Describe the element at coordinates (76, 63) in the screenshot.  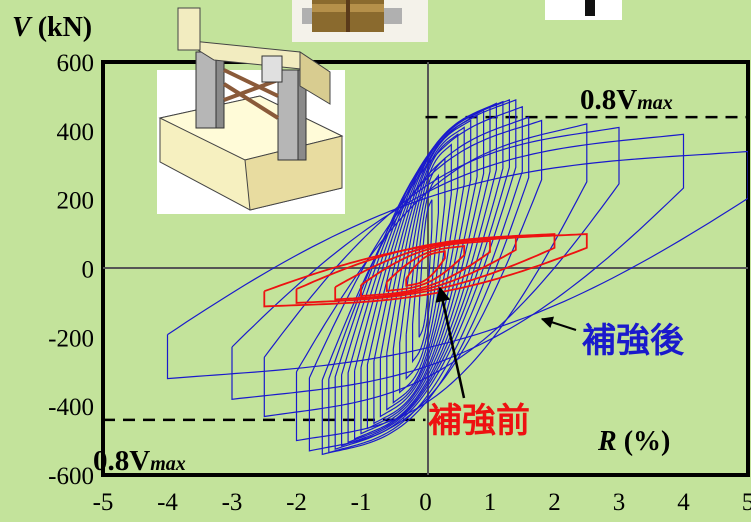
I see `y-tick-label: 600` at that location.